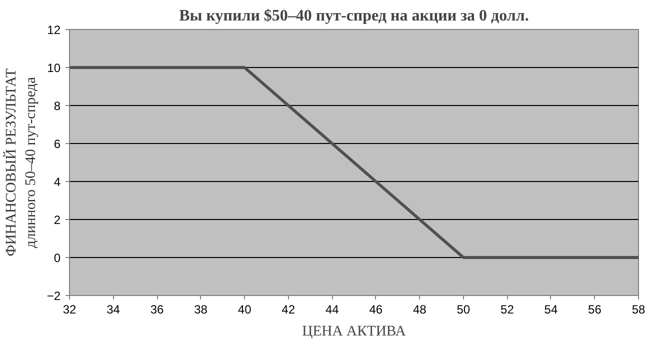 The image size is (650, 344). I want to click on x-tick-label: 34, so click(113, 309).